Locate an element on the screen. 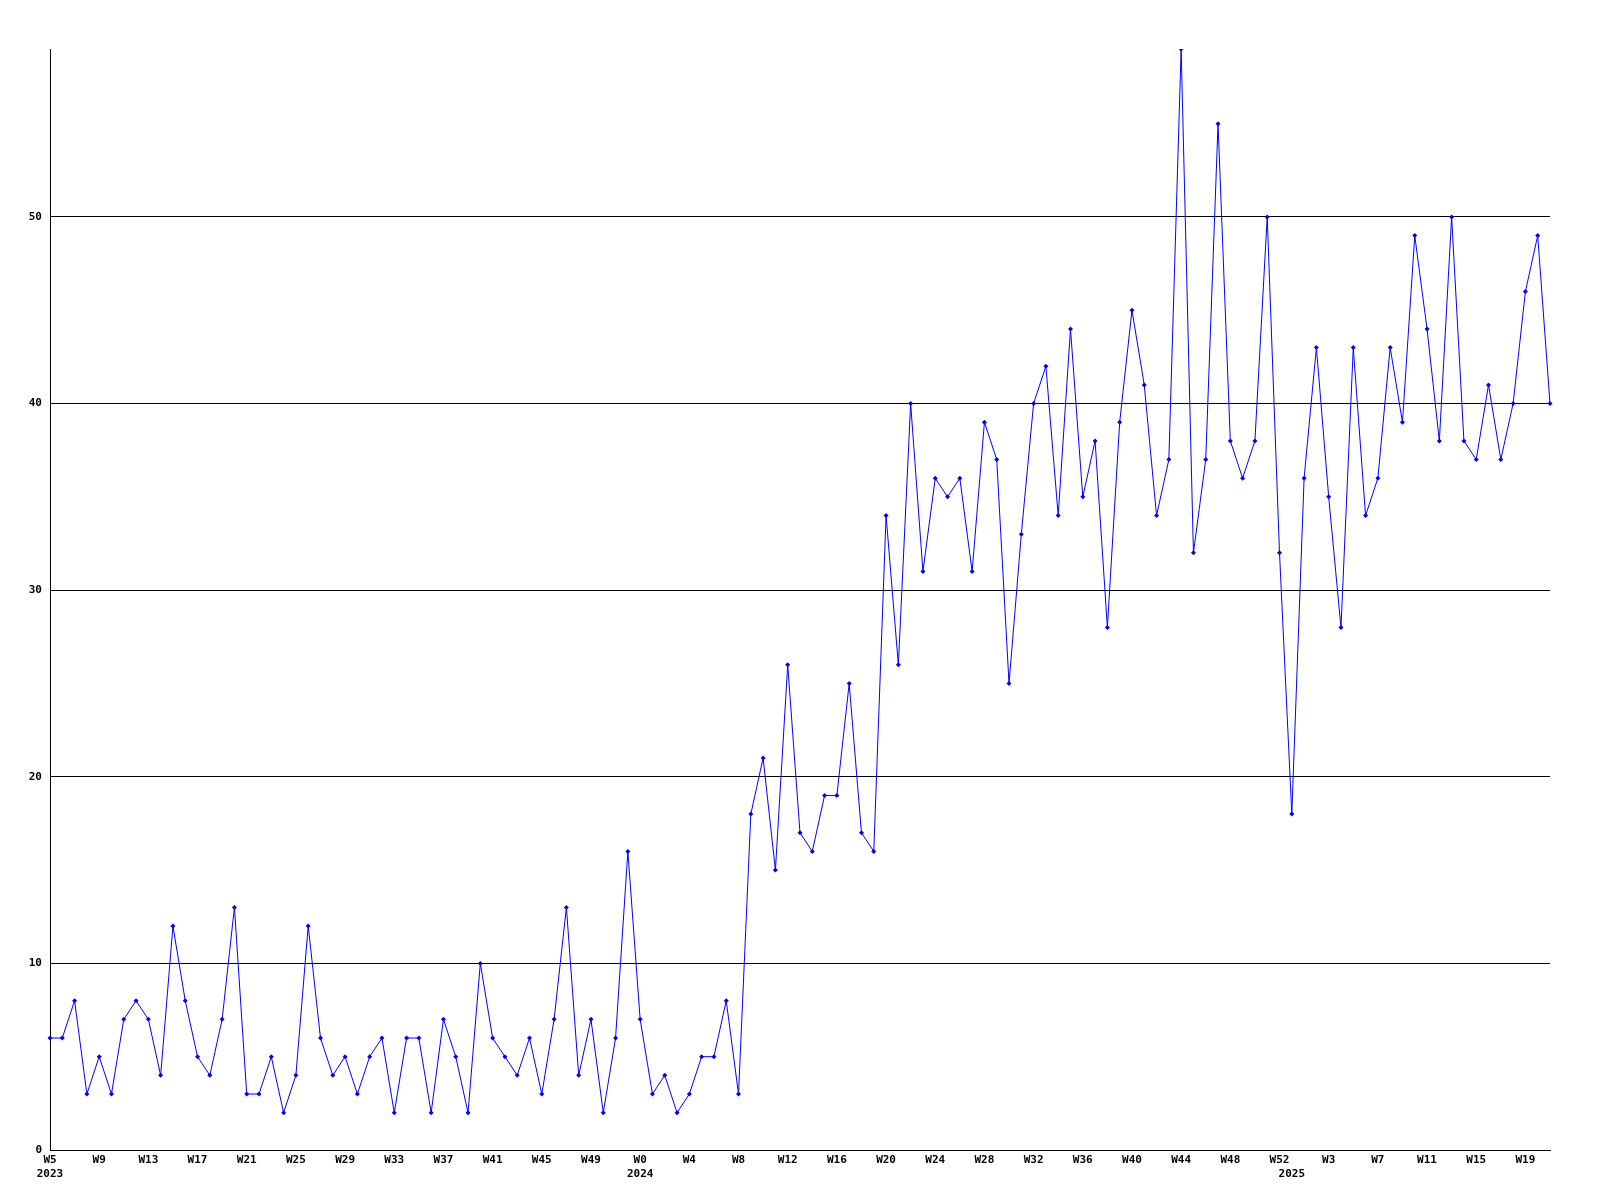 Image resolution: width=1600 pixels, height=1200 pixels. y-tick-label: 30 is located at coordinates (35, 590).